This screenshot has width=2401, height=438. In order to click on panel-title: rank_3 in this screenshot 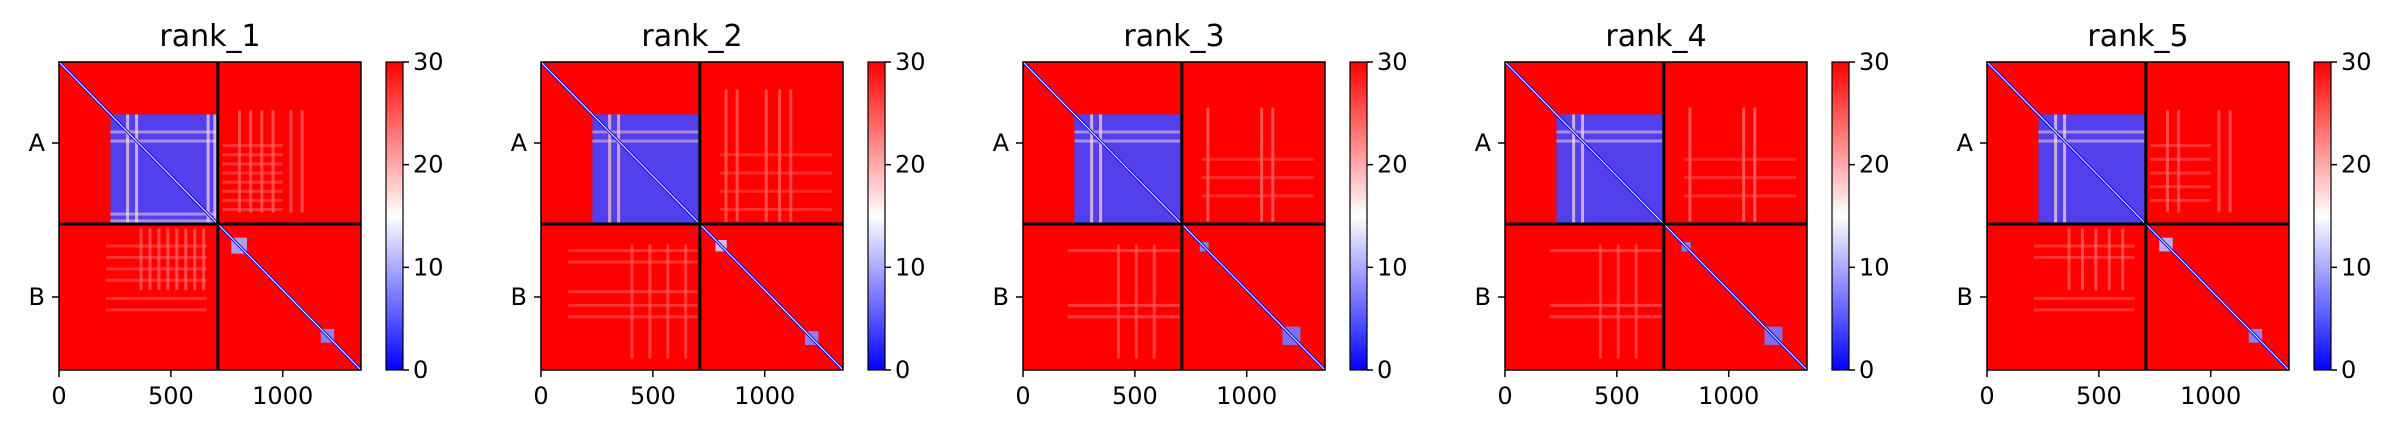, I will do `click(1173, 36)`.